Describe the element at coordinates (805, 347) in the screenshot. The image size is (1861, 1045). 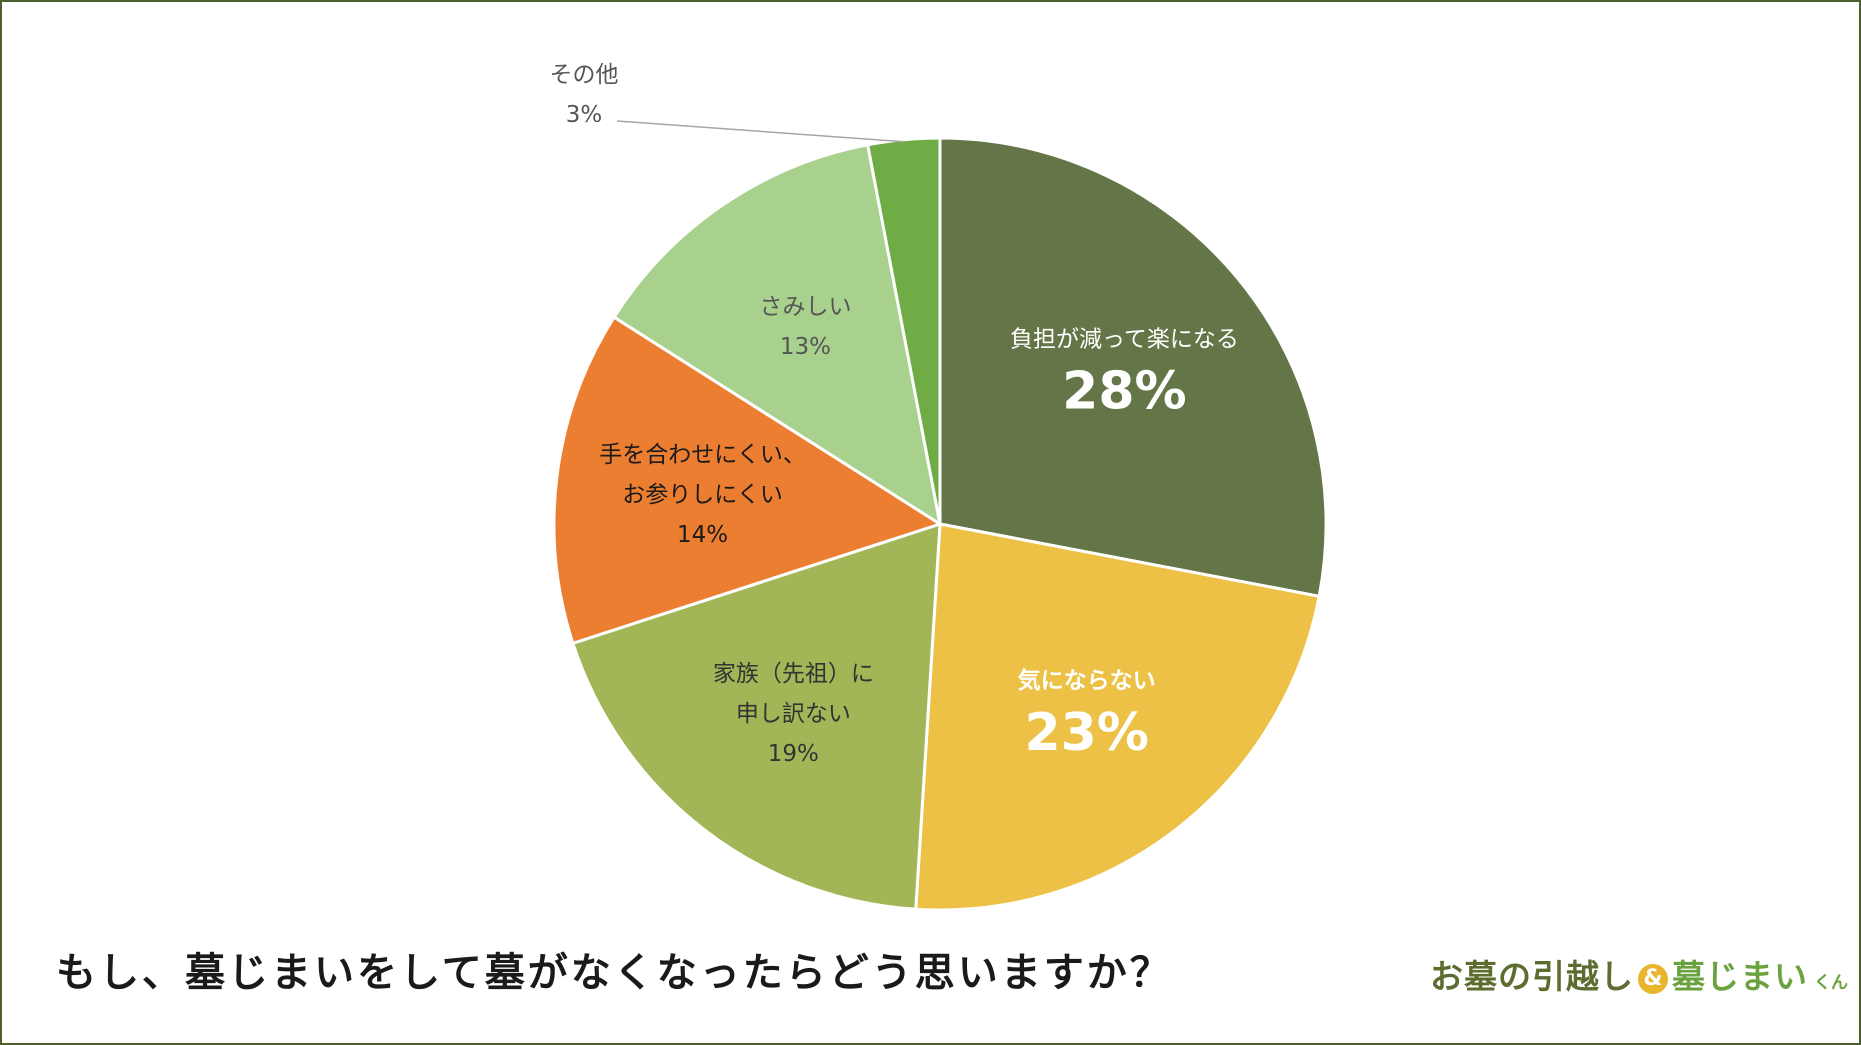
I see `slice-value-5: 13%` at that location.